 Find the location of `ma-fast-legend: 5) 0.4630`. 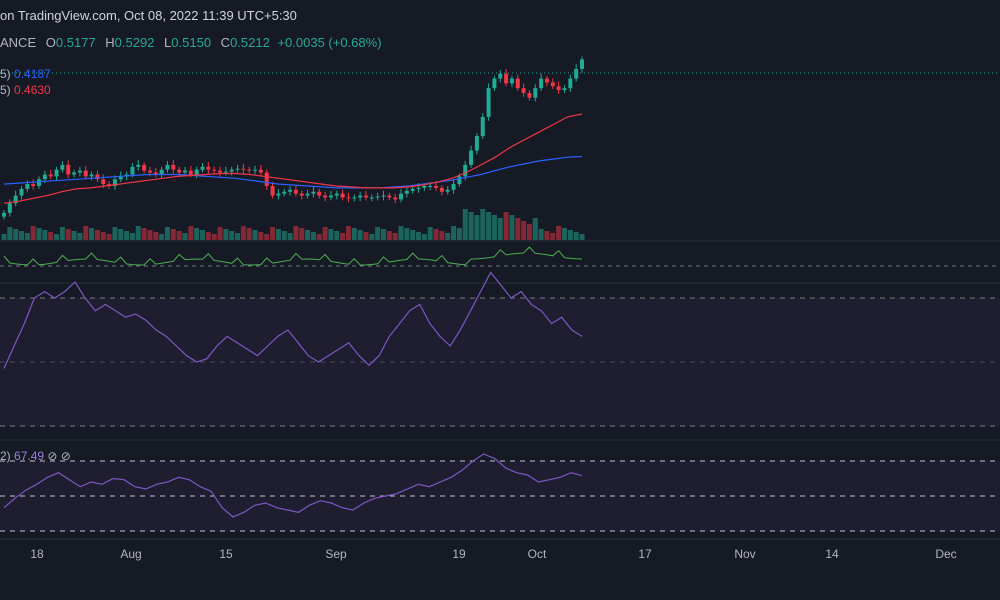

ma-fast-legend: 5) 0.4630 is located at coordinates (25, 90).